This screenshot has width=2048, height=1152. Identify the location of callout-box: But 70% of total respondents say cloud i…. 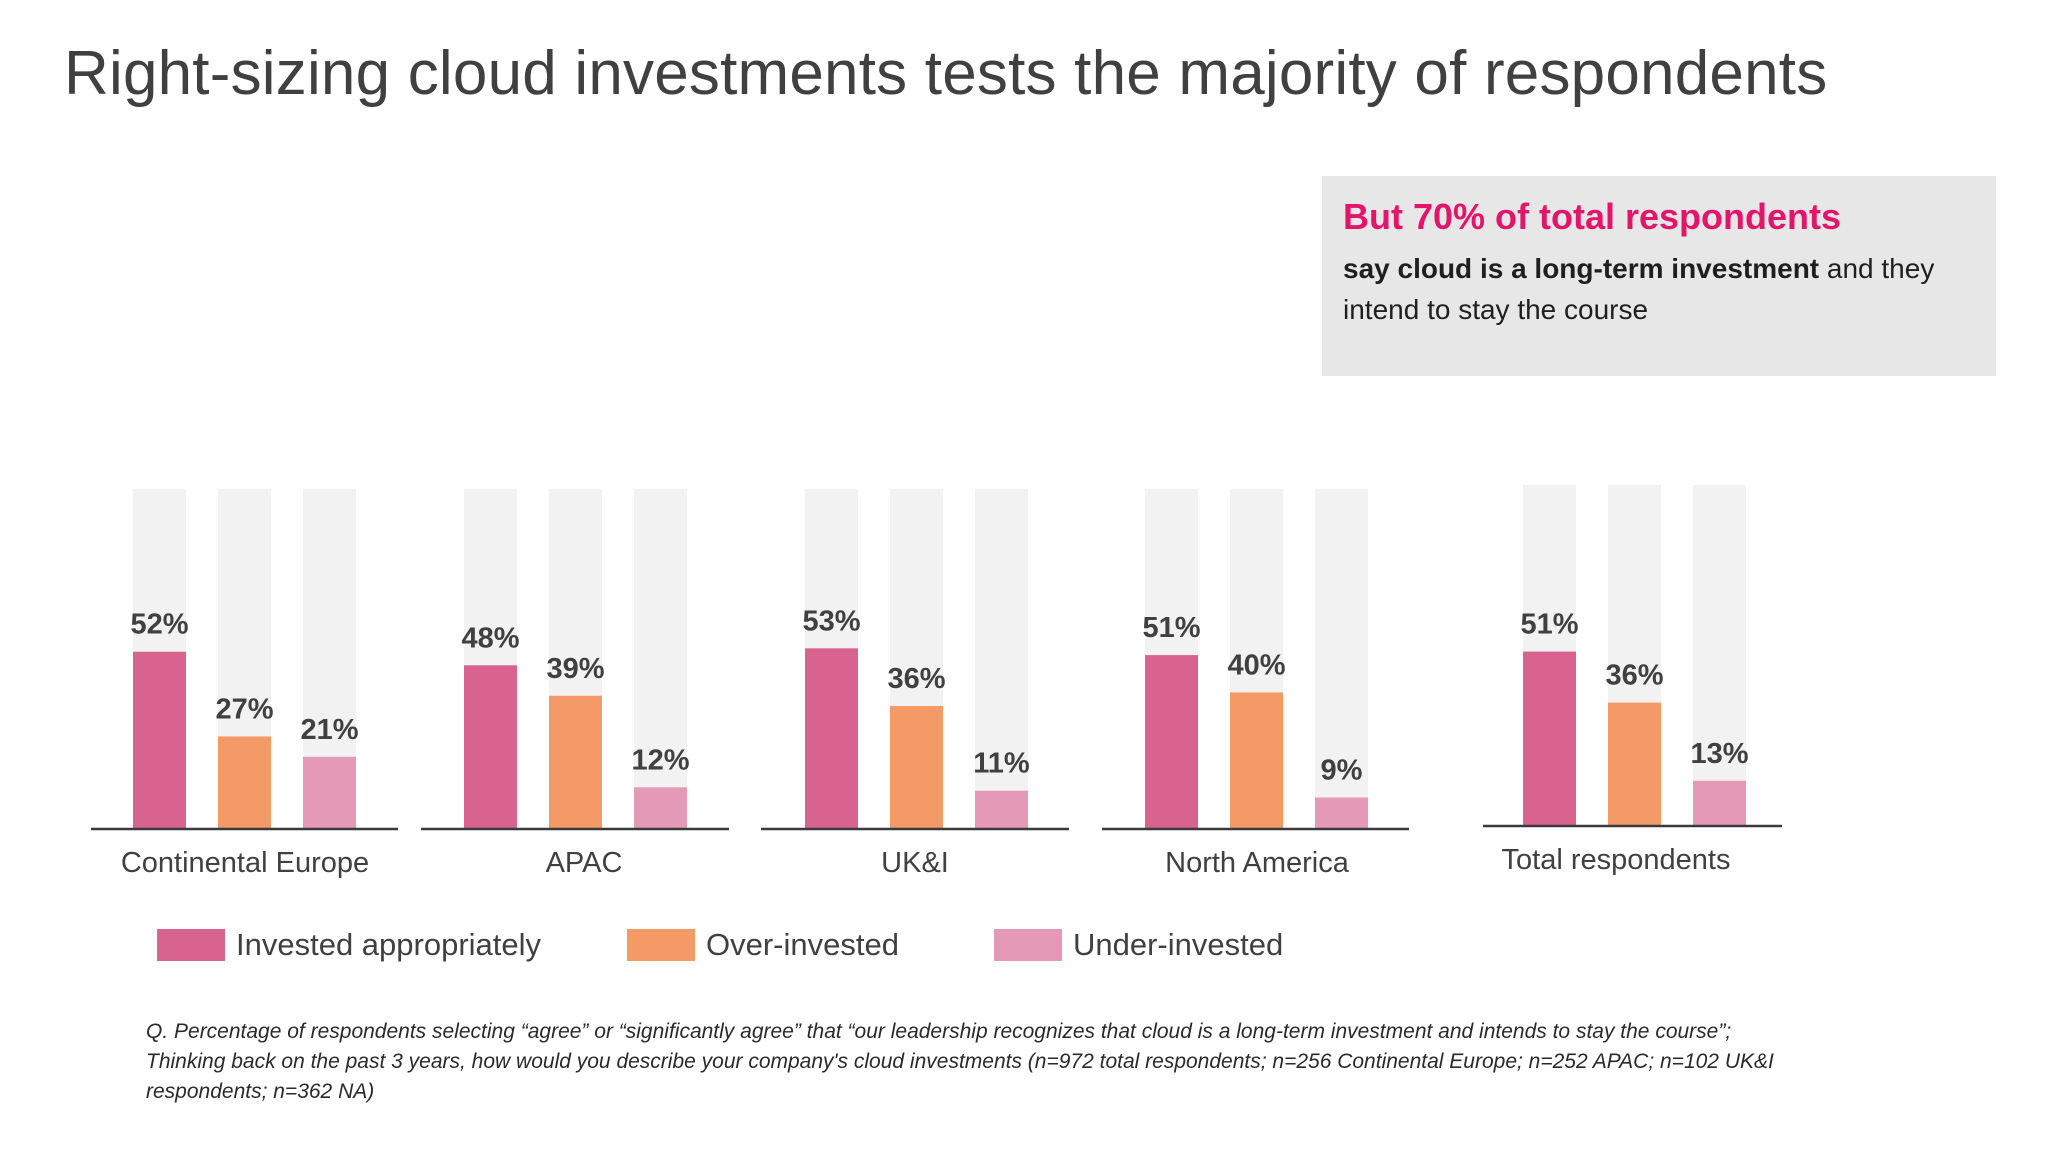
(1659, 276).